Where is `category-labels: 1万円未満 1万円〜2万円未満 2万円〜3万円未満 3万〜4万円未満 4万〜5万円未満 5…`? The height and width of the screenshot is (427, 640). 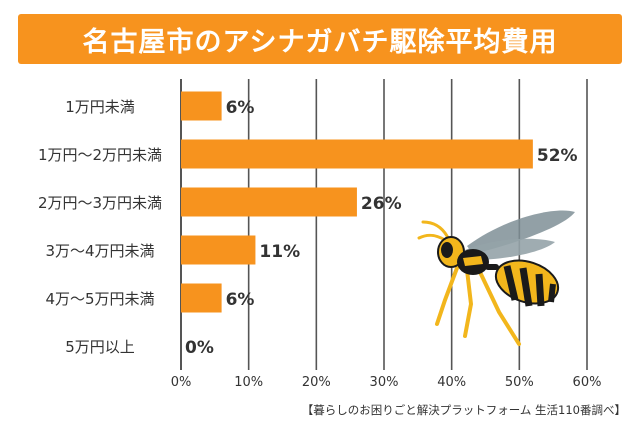
category-labels: 1万円未満 1万円〜2万円未満 2万円〜3万円未満 3万〜4万円未満 4万〜5万円未満 5… is located at coordinates (100, 227).